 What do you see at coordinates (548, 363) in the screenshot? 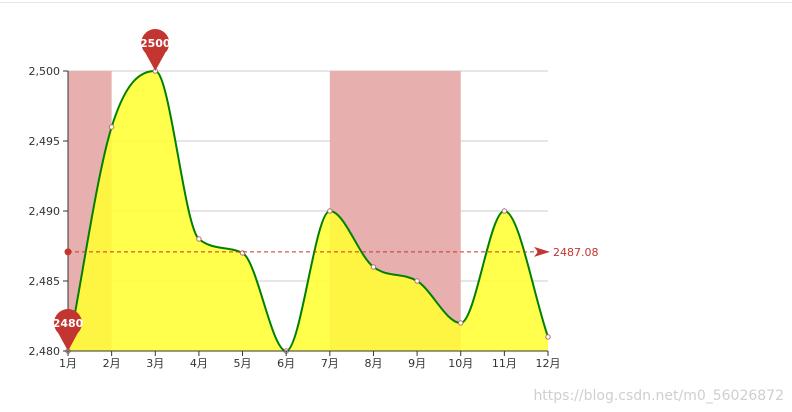
I see `x-tick-label: 12月` at bounding box center [548, 363].